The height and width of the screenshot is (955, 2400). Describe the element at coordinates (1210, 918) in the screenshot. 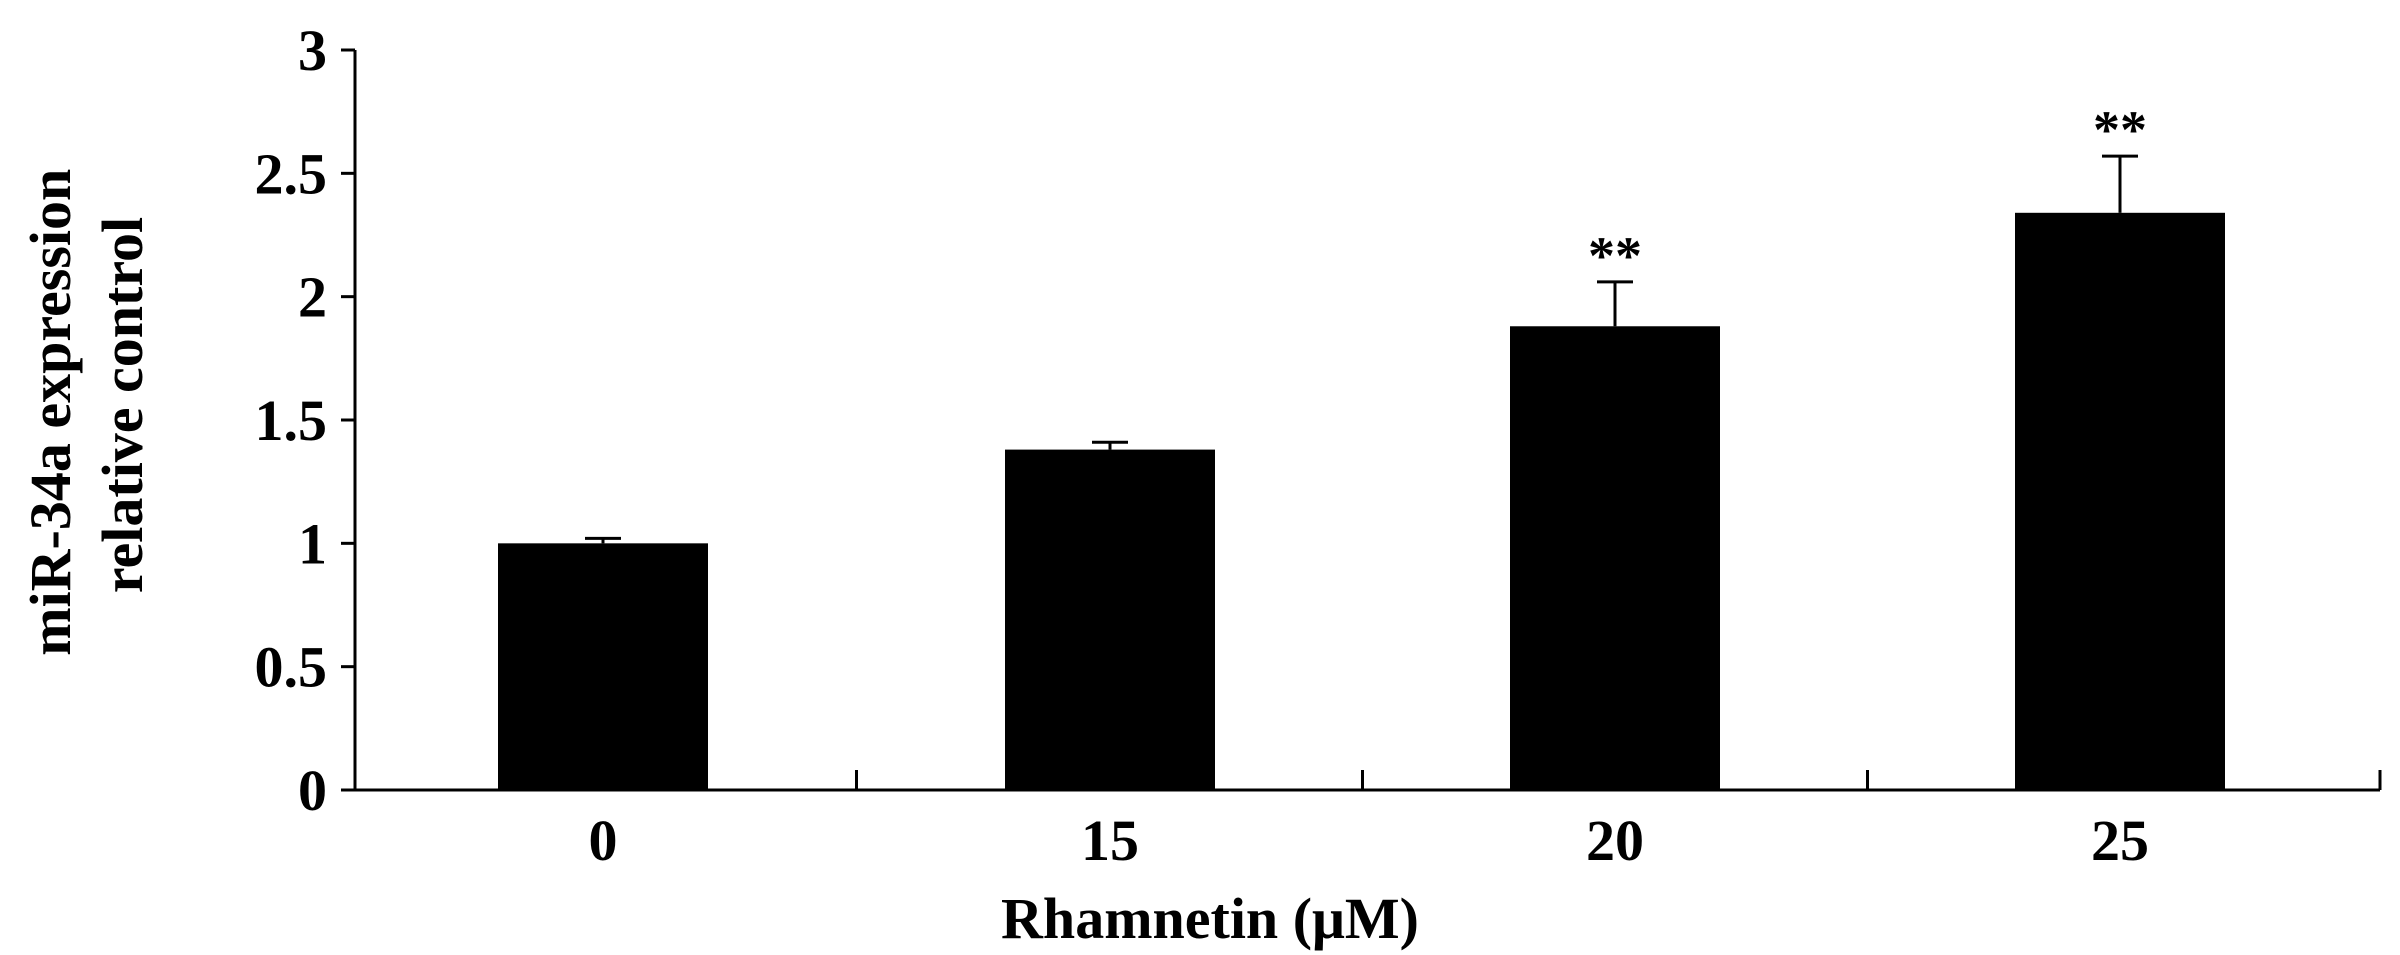

I see `x-axis-title: Rhamnetin (μM)` at that location.